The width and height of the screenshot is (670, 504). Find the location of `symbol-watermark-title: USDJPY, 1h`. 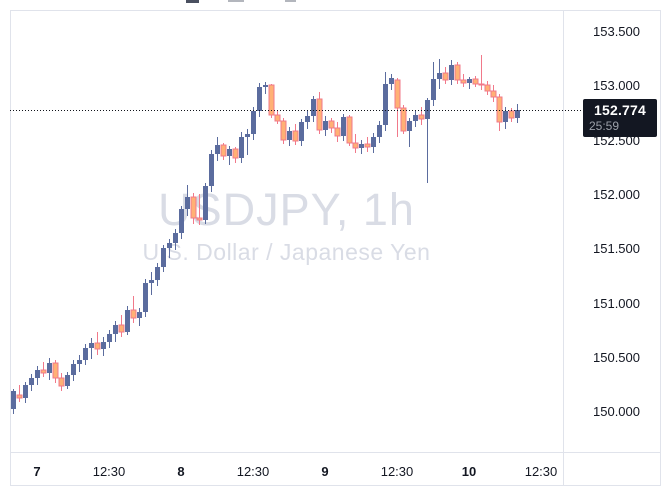

symbol-watermark-title: USDJPY, 1h is located at coordinates (286, 209).